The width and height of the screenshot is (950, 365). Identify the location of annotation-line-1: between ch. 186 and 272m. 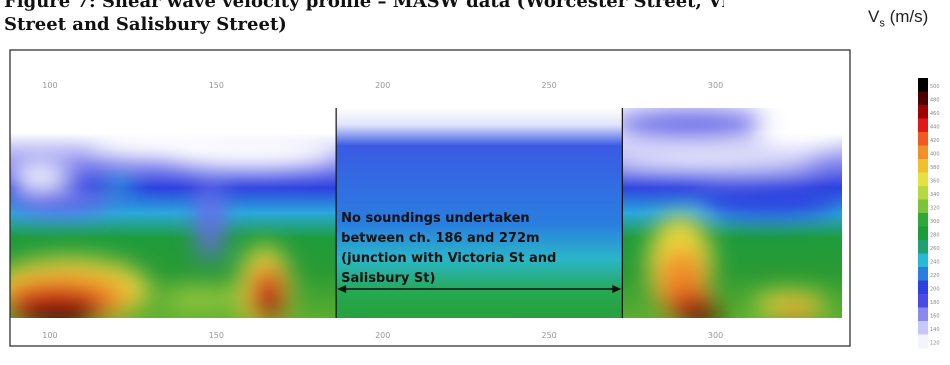
(440, 238).